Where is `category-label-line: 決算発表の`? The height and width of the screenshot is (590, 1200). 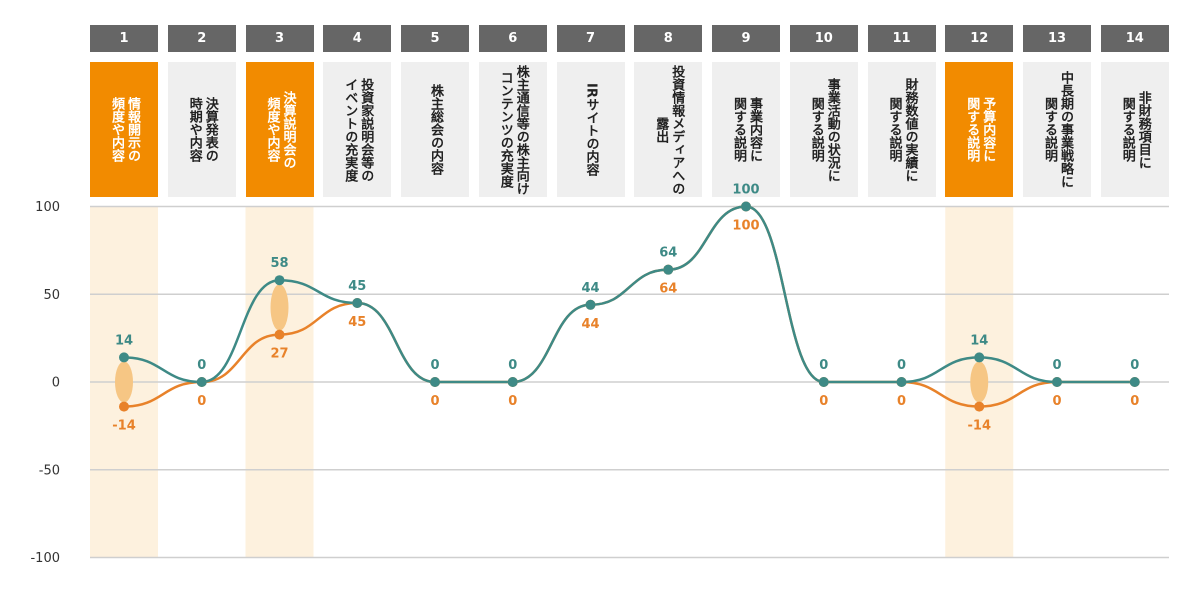
category-label-line: 決算発表の is located at coordinates (210, 129).